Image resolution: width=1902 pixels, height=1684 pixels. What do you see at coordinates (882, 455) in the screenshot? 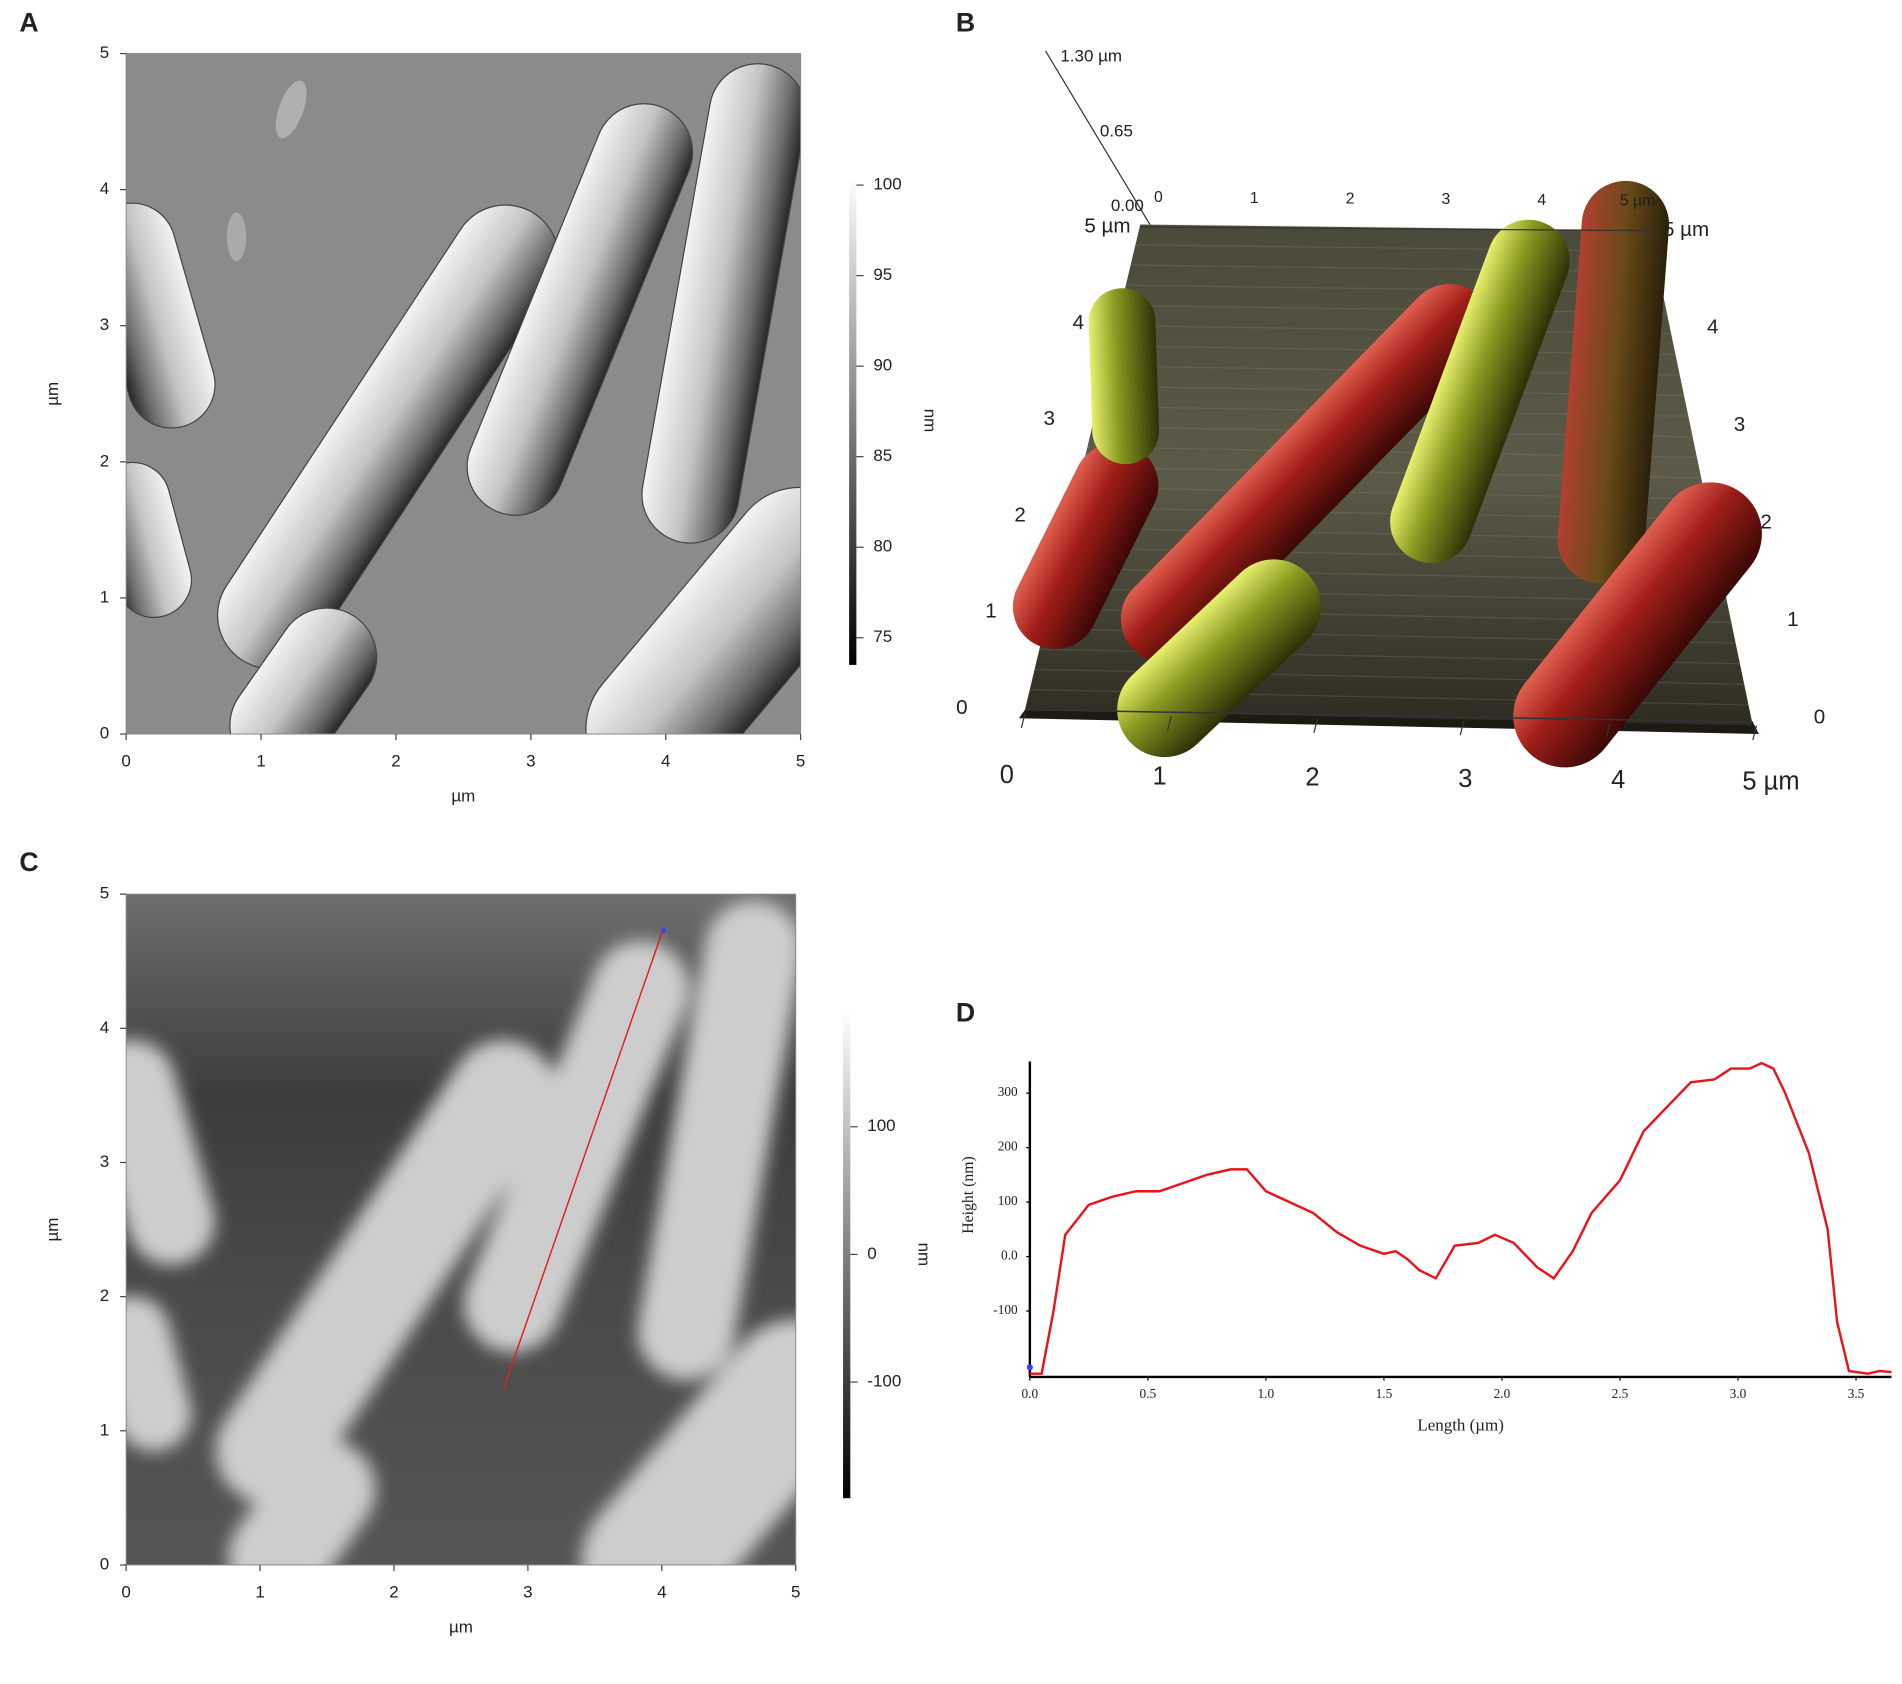
I see `colorbar-tick-label: 85` at bounding box center [882, 455].